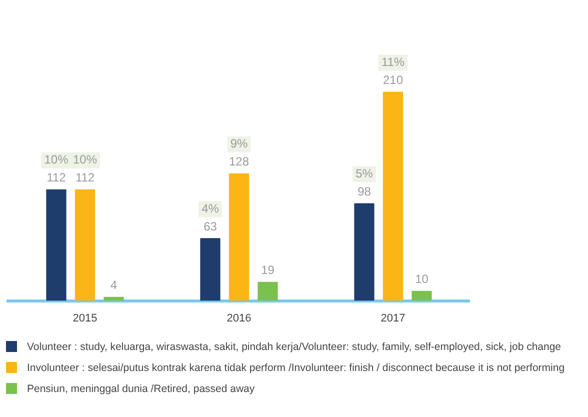 Image resolution: width=588 pixels, height=417 pixels. What do you see at coordinates (211, 208) in the screenshot?
I see `annotation: 4%` at bounding box center [211, 208].